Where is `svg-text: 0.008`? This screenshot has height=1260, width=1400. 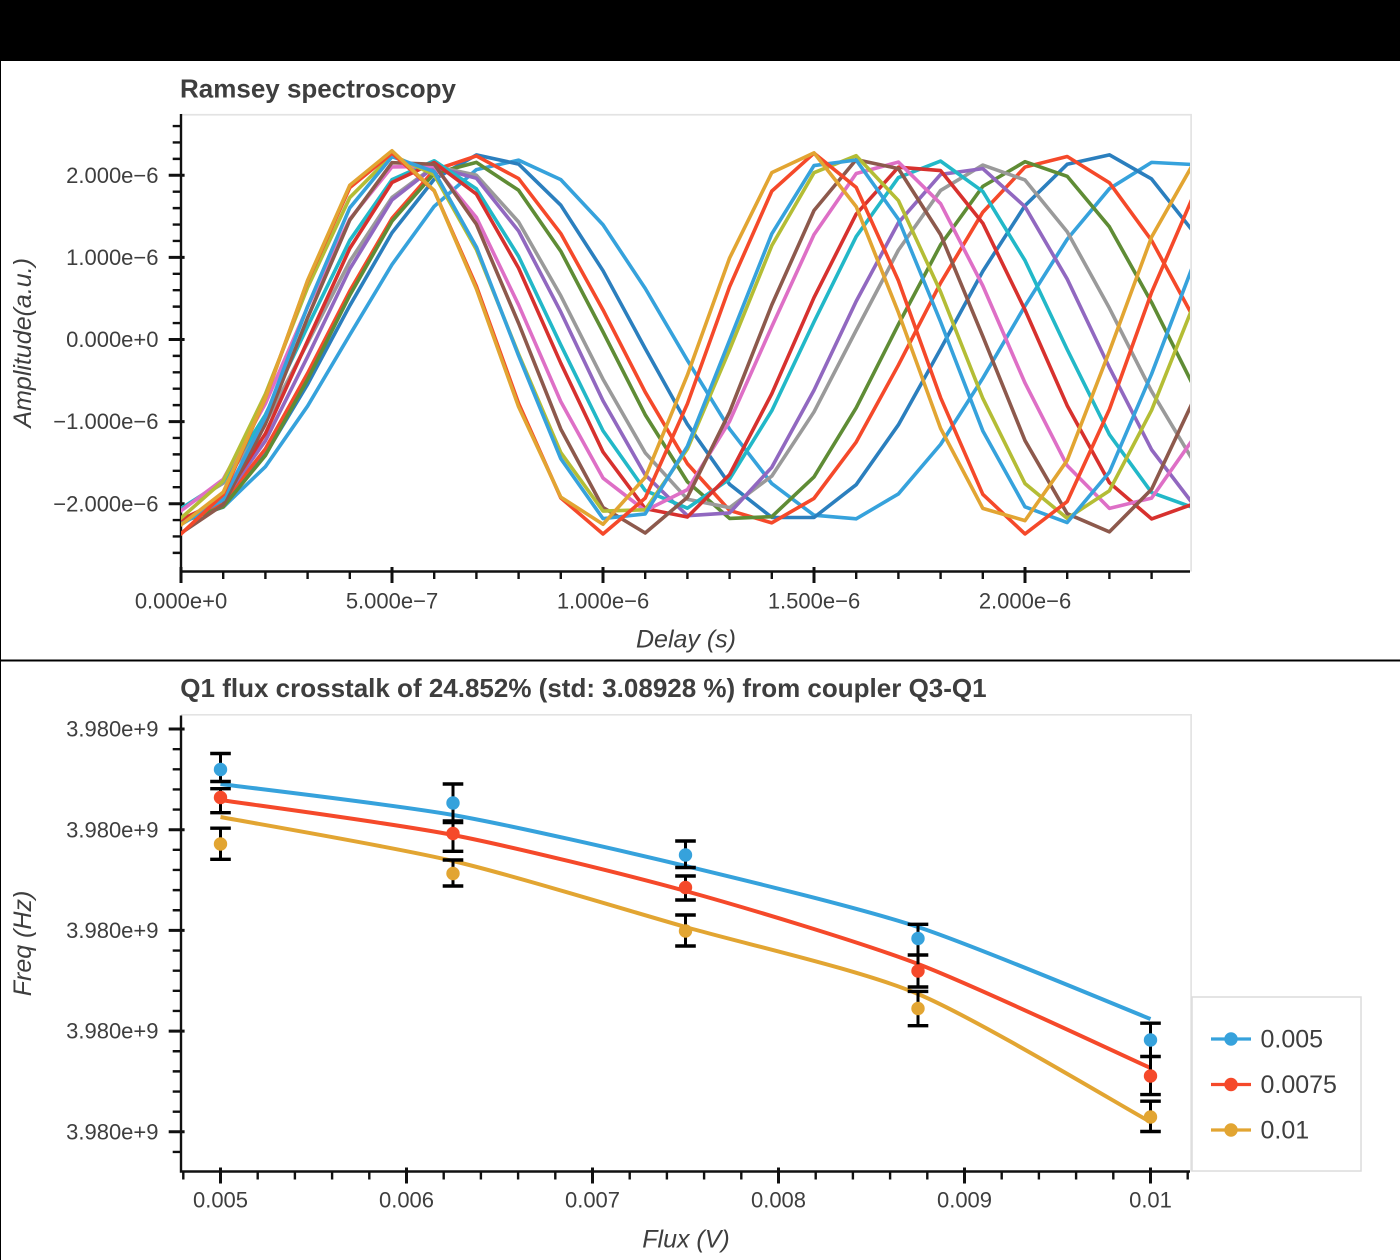
svg-text: 0.008 is located at coordinates (778, 1200).